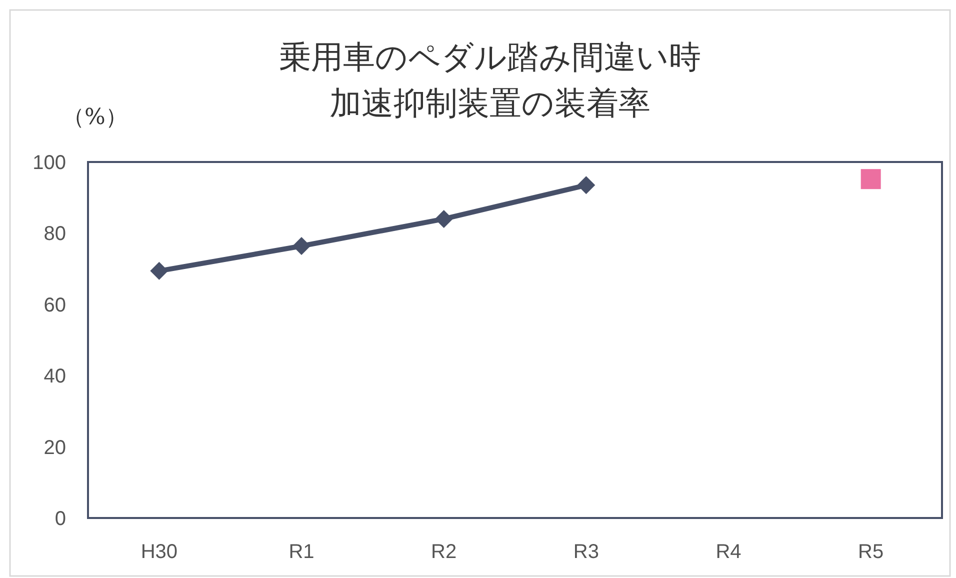 The image size is (956, 578). I want to click on y-tick-label: 20, so click(55, 447).